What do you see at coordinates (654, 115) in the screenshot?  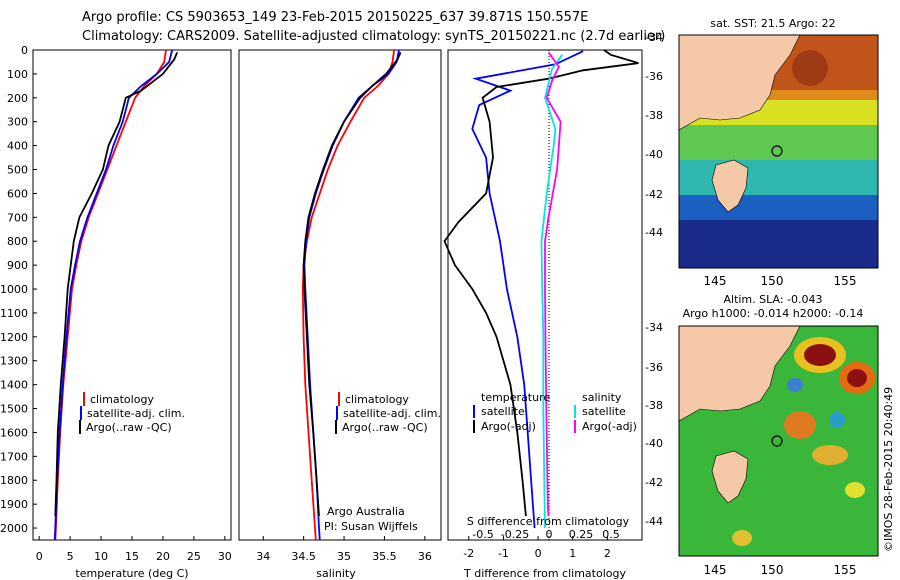 I see `sst-lat-3: -38` at bounding box center [654, 115].